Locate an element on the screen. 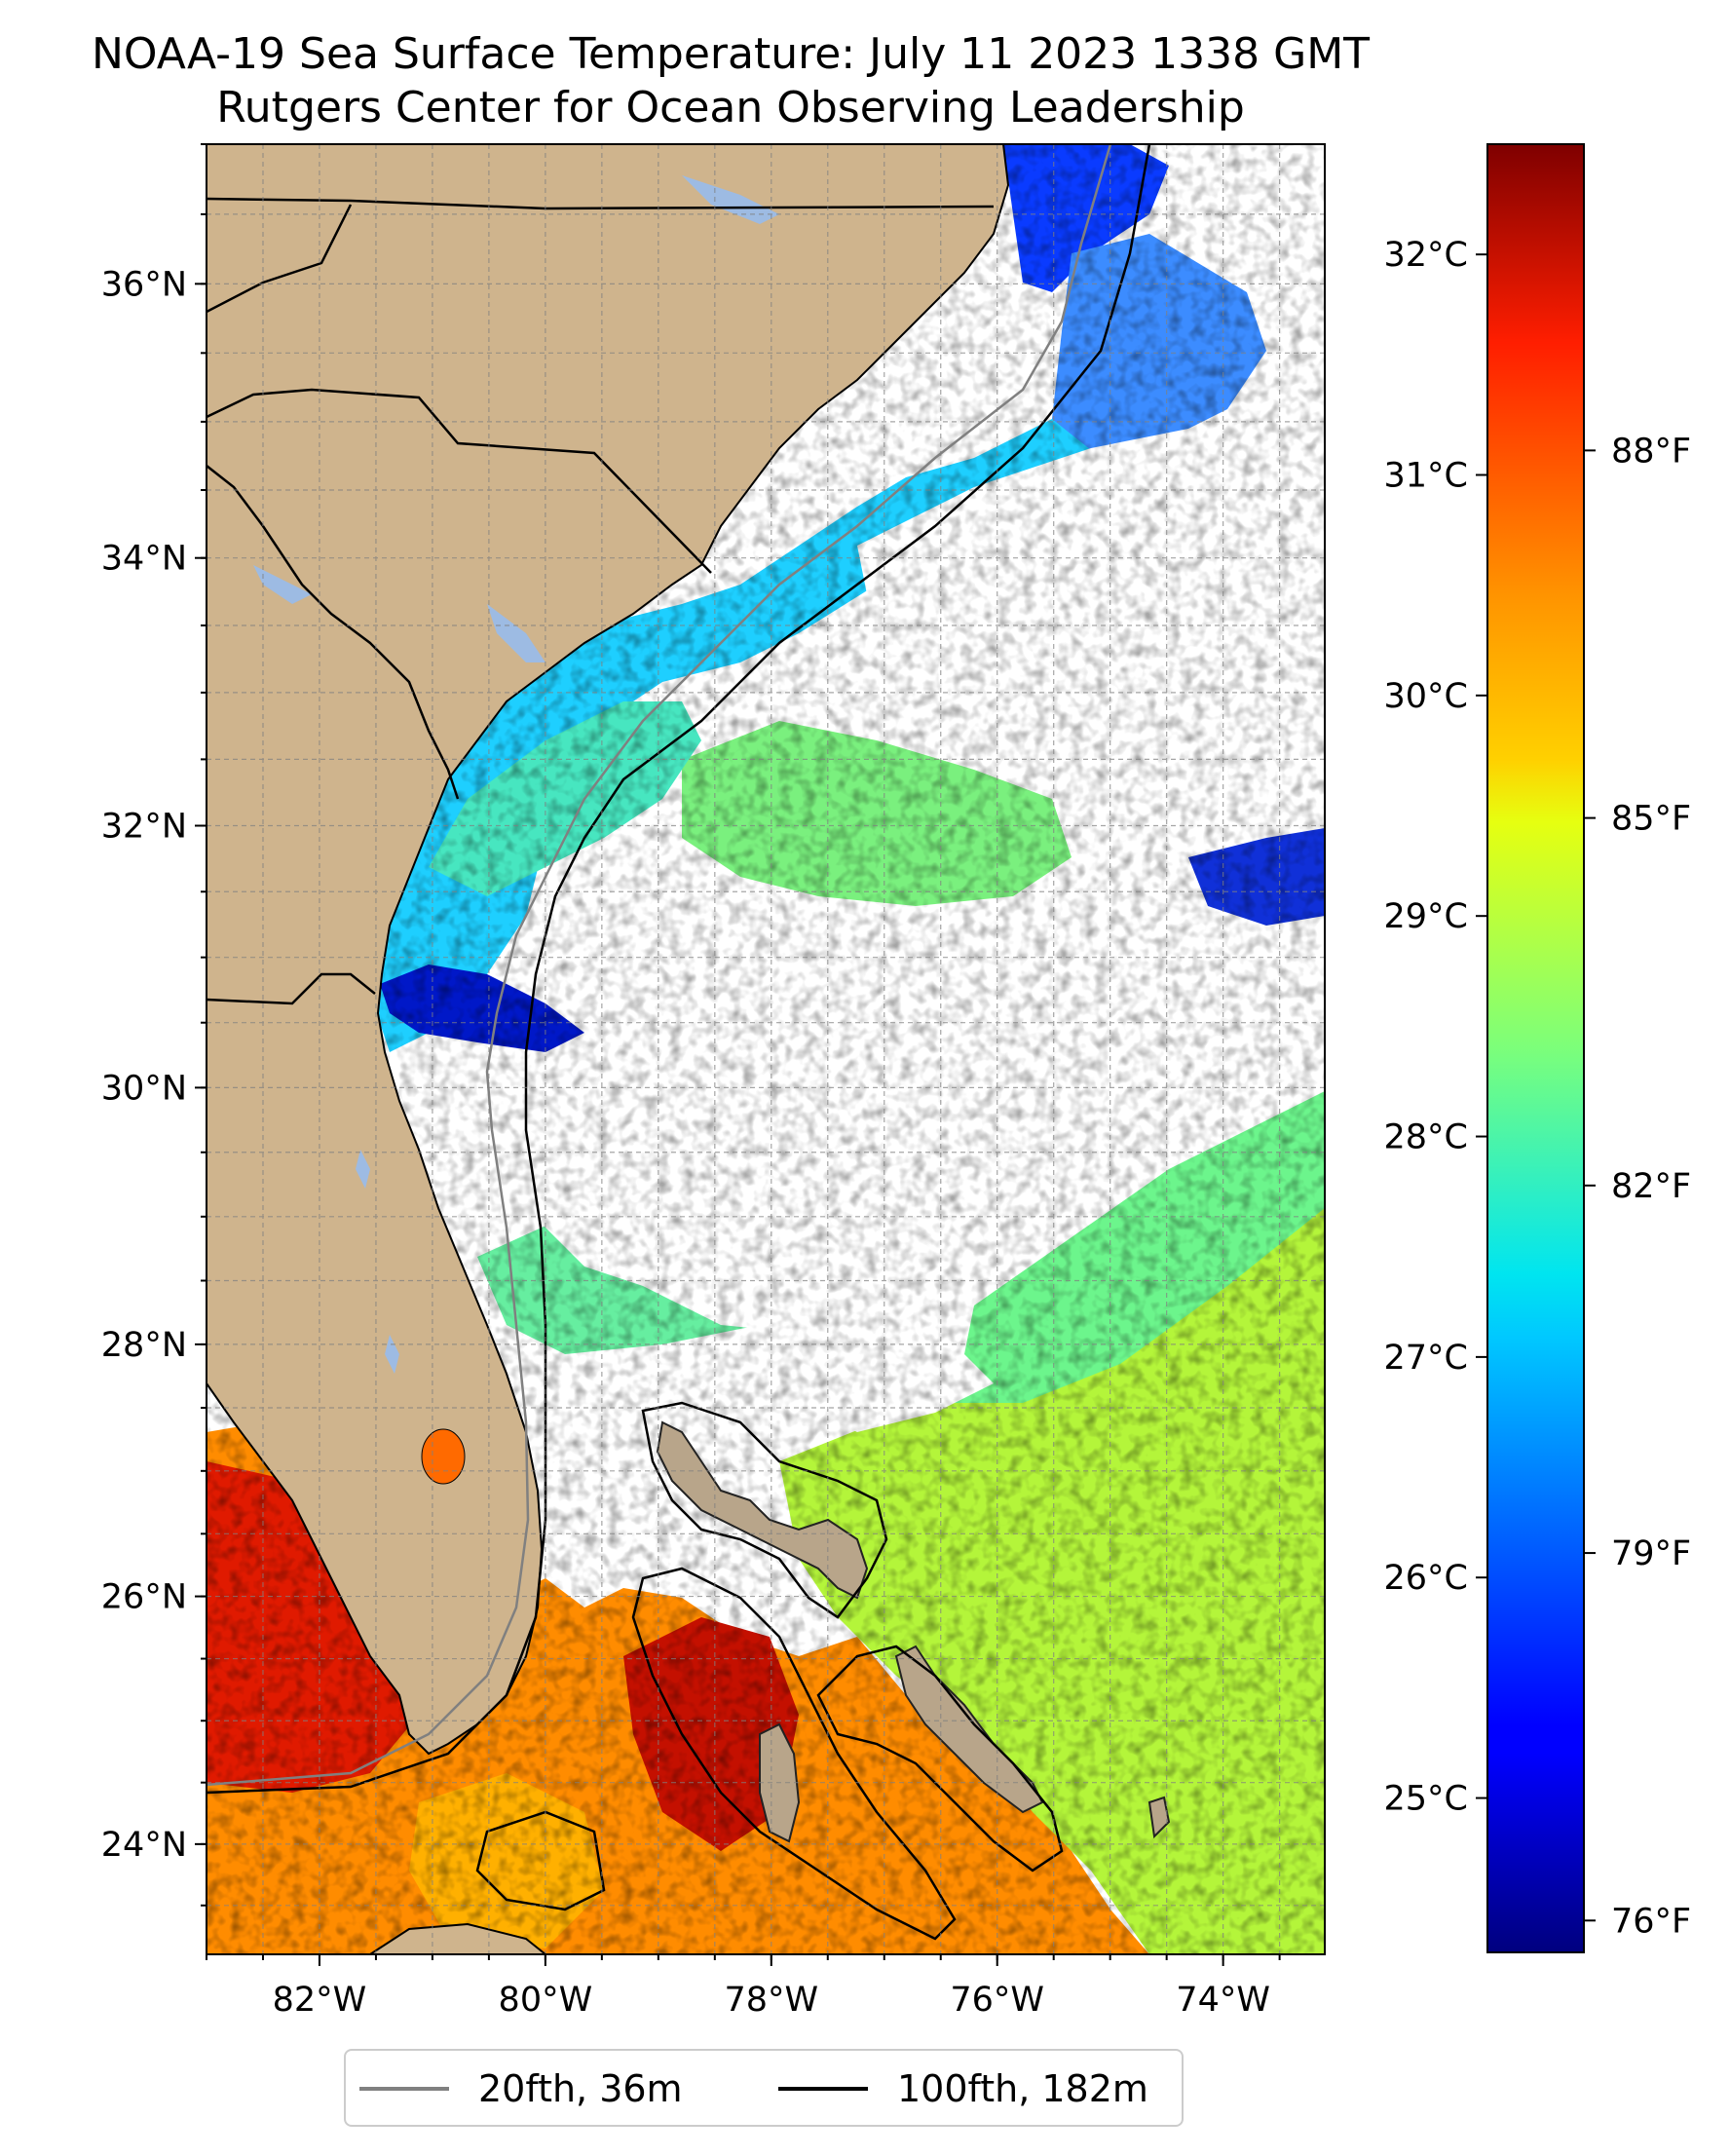 The height and width of the screenshot is (2156, 1730). colorbar is located at coordinates (1535, 1048).